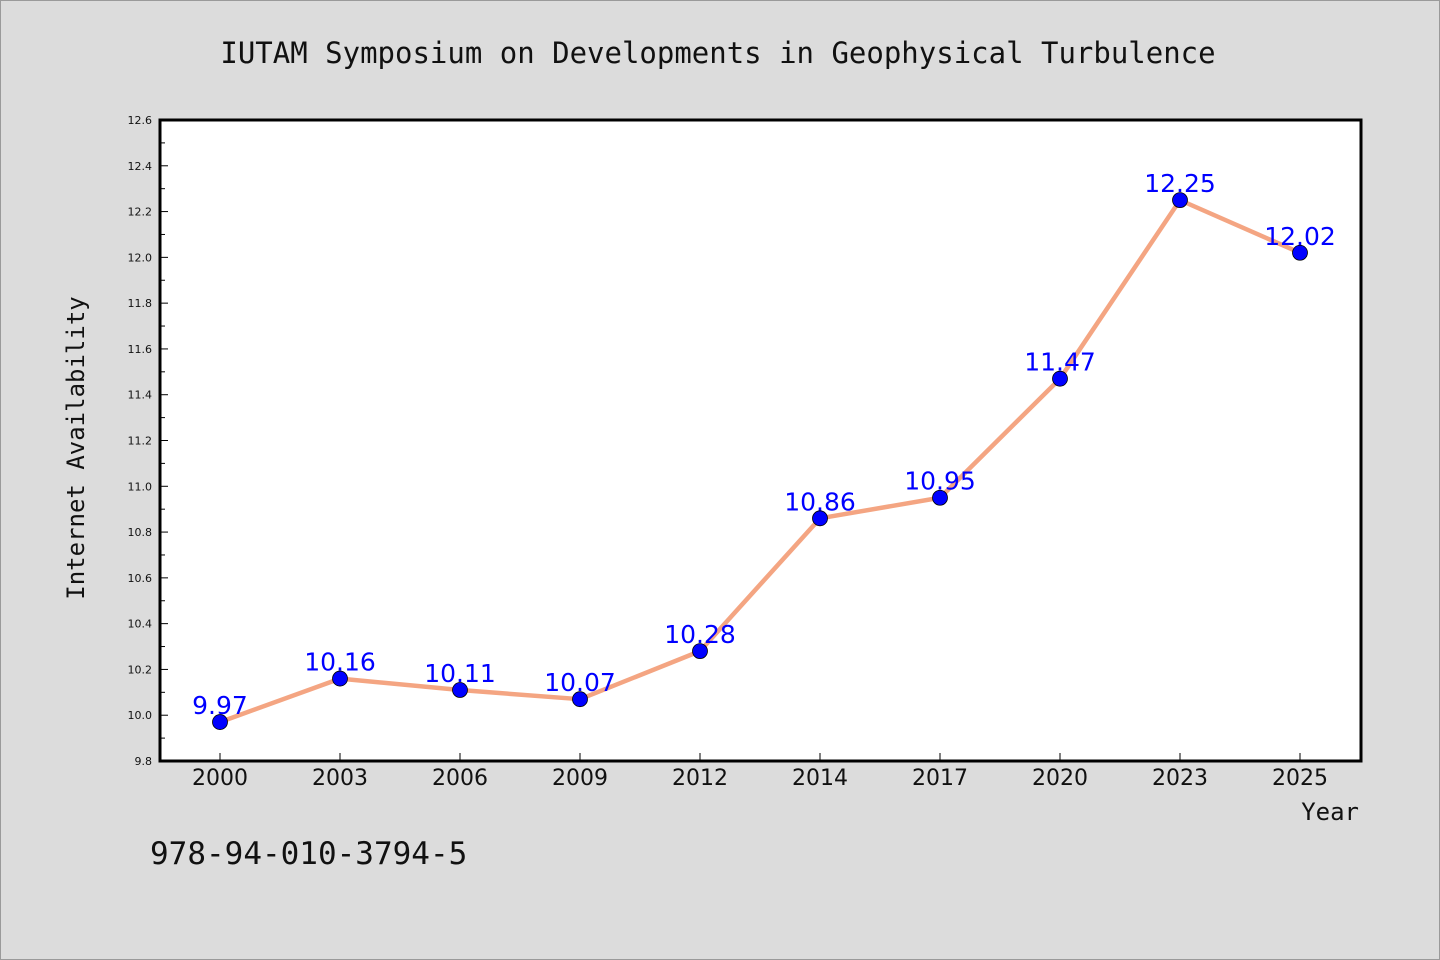  Describe the element at coordinates (940, 481) in the screenshot. I see `data-label: 10.95` at that location.